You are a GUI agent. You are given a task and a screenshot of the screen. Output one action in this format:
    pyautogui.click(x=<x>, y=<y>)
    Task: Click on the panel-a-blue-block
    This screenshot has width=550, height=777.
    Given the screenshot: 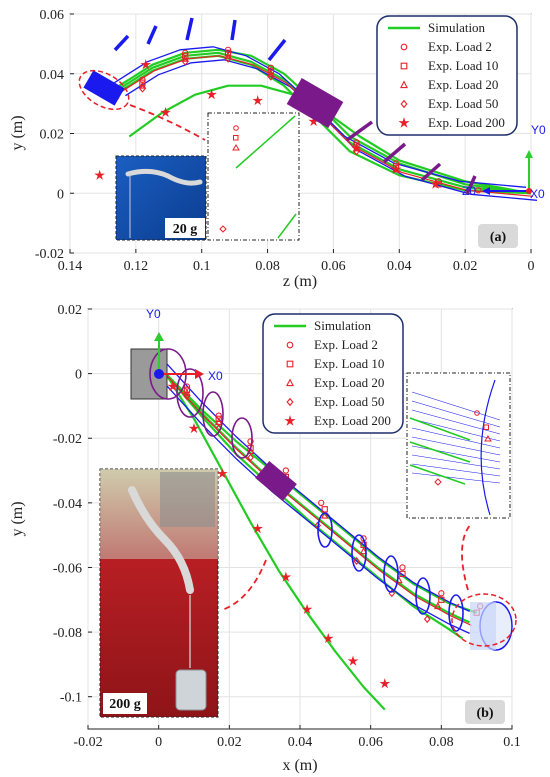 What is the action you would take?
    pyautogui.click(x=104, y=88)
    